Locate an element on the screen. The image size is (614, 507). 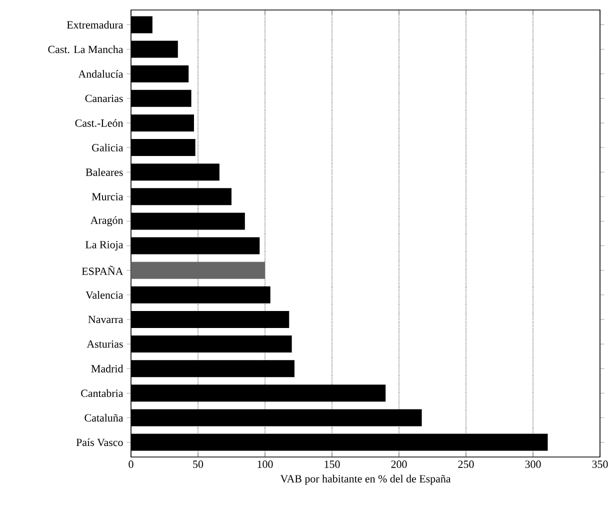
x-tick-label: 300 is located at coordinates (533, 464).